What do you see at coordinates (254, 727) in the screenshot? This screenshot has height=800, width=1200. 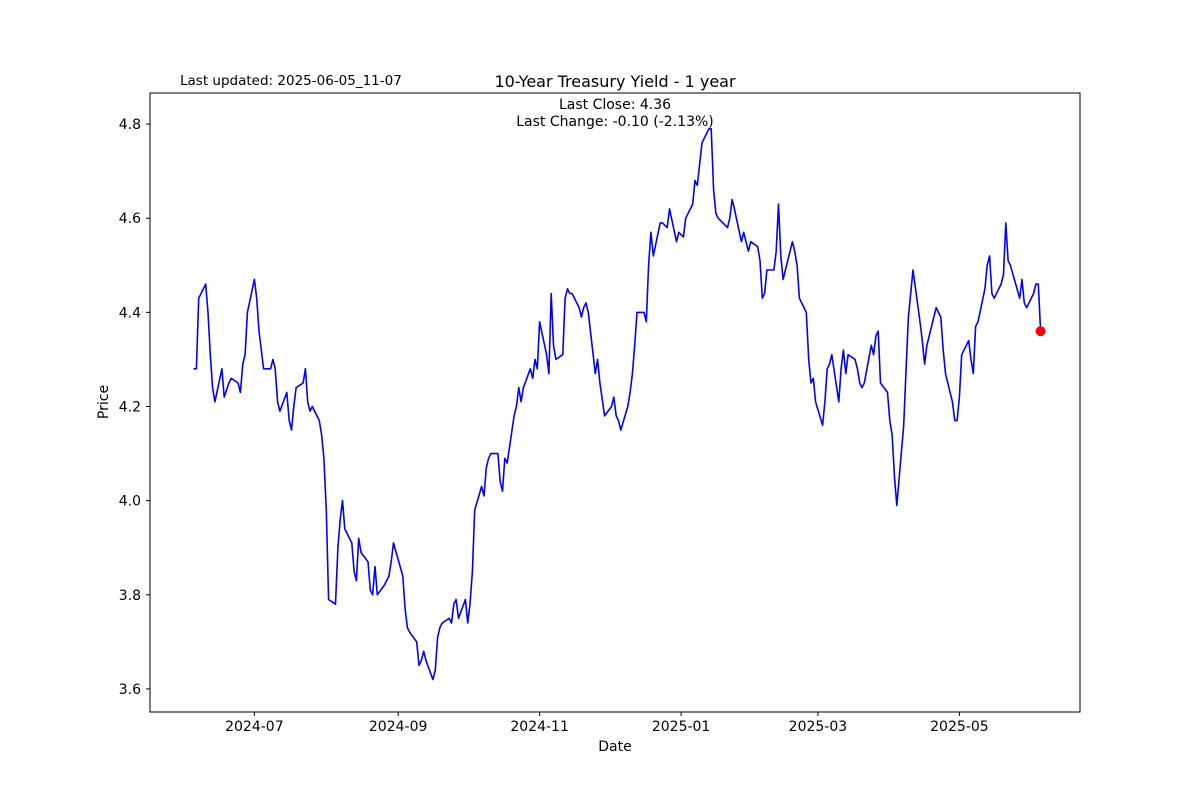 I see `x-tick-label: 2024-07` at bounding box center [254, 727].